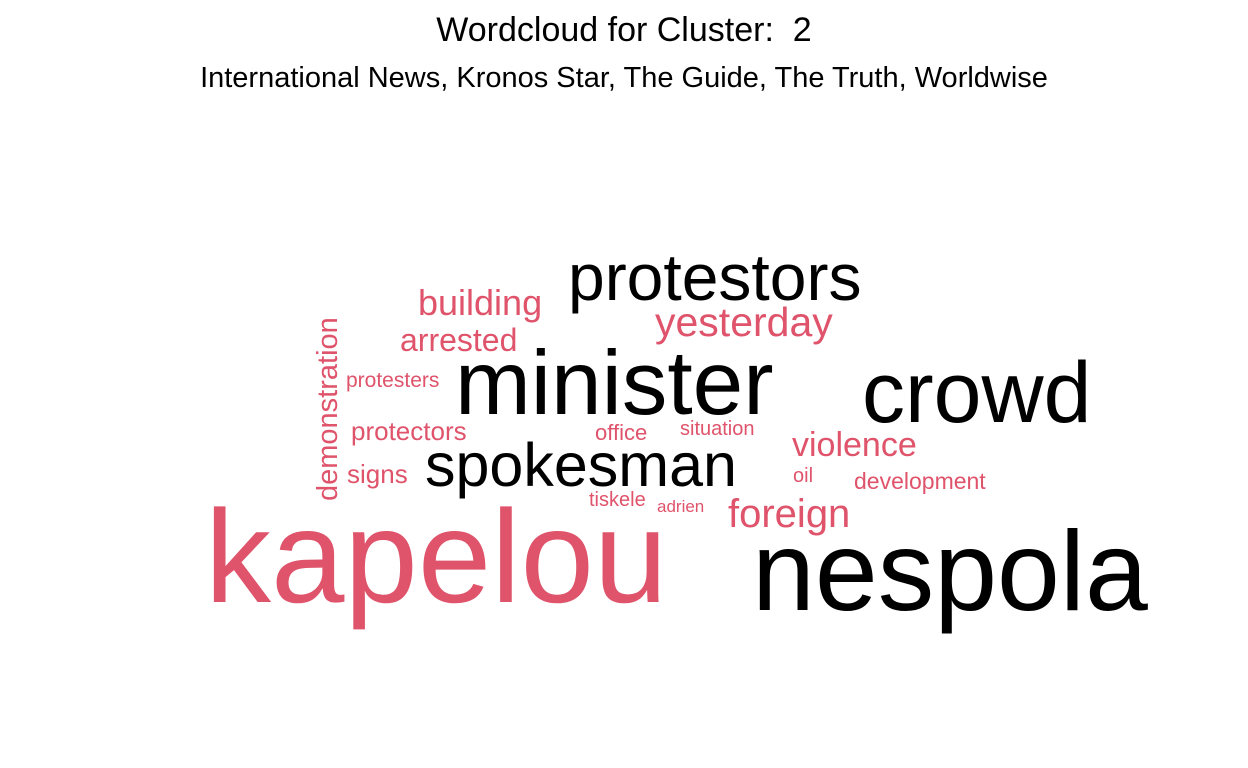 The image size is (1248, 768). Describe the element at coordinates (328, 409) in the screenshot. I see `word-demonstration: demonstration` at that location.